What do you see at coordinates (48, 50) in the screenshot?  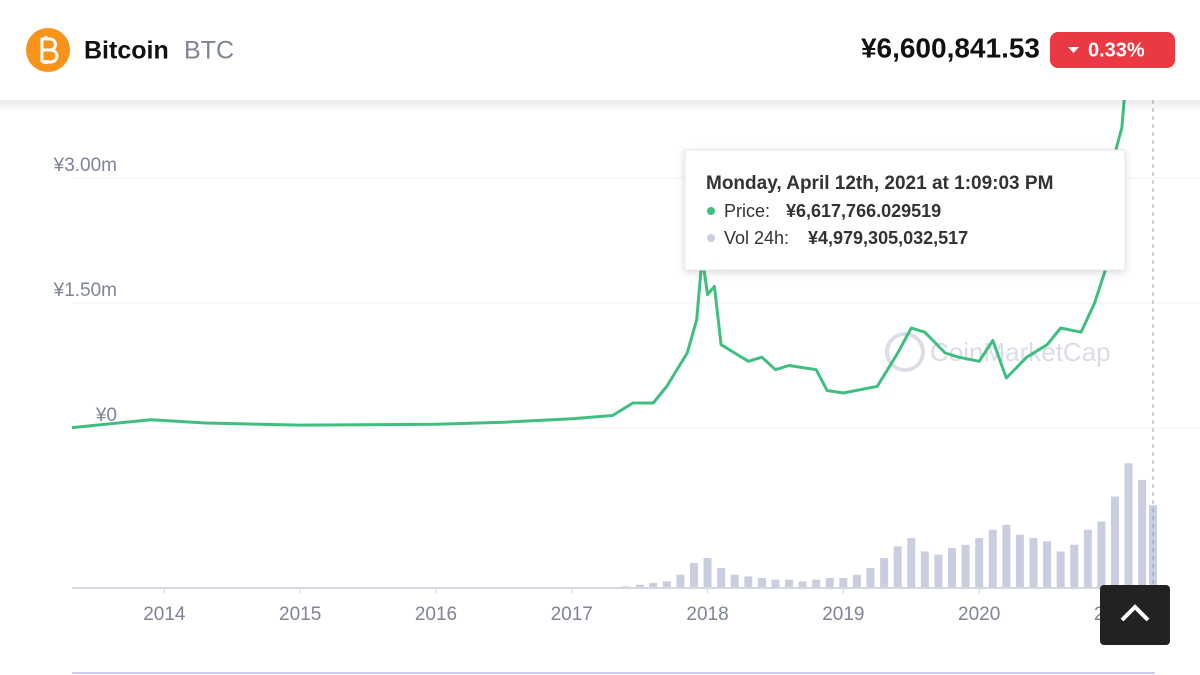 I see `coin-icon` at bounding box center [48, 50].